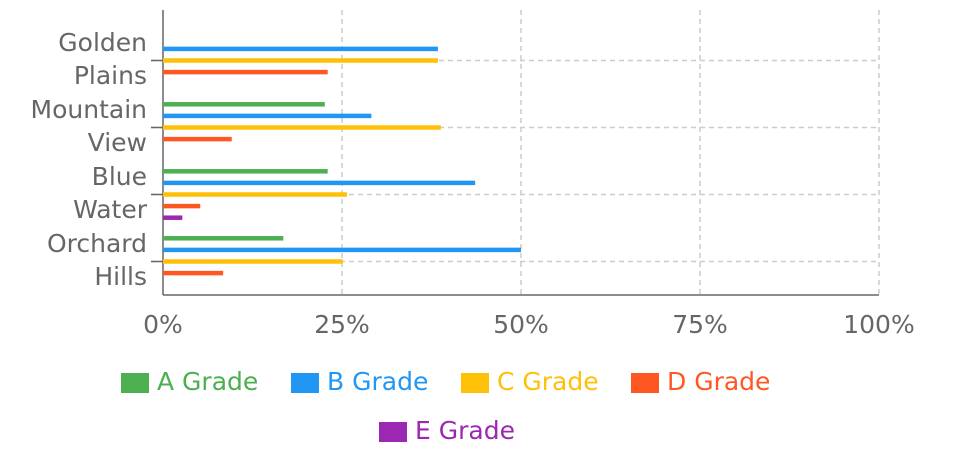 The height and width of the screenshot is (450, 962). I want to click on legend-label: C Grade, so click(548, 381).